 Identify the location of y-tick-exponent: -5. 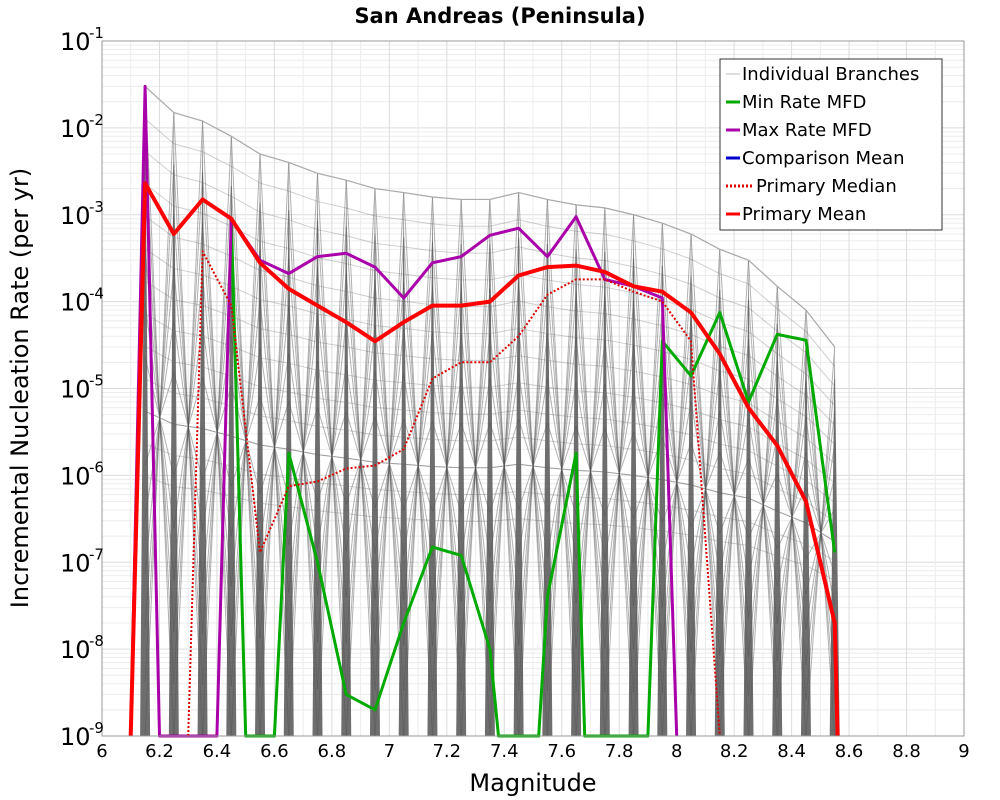
(96, 381).